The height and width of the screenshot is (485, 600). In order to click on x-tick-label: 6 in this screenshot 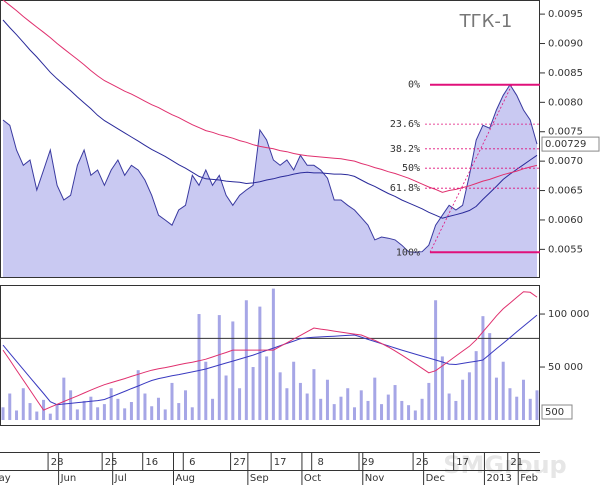, I will do `click(192, 462)`.